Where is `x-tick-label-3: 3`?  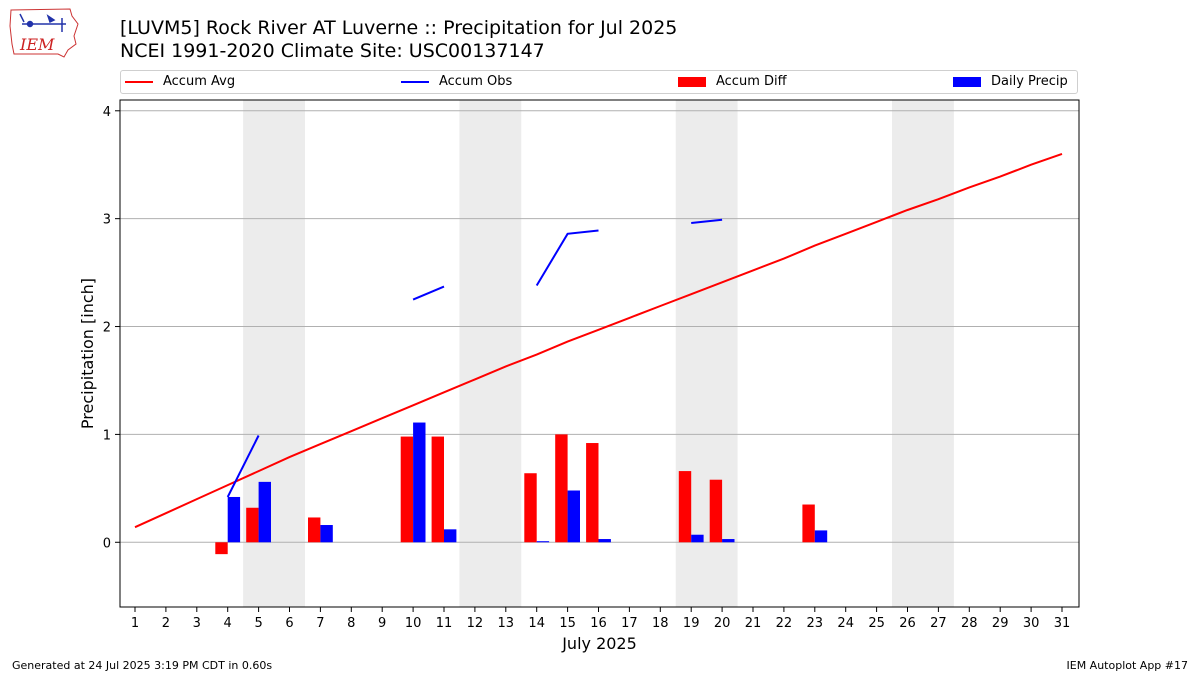
x-tick-label-3: 3 is located at coordinates (197, 623).